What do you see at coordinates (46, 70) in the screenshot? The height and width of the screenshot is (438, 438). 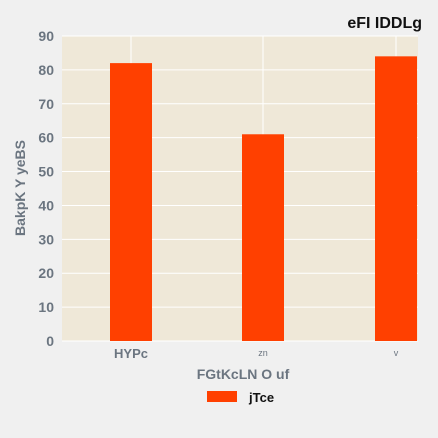 I see `y-tick-label: 80` at bounding box center [46, 70].